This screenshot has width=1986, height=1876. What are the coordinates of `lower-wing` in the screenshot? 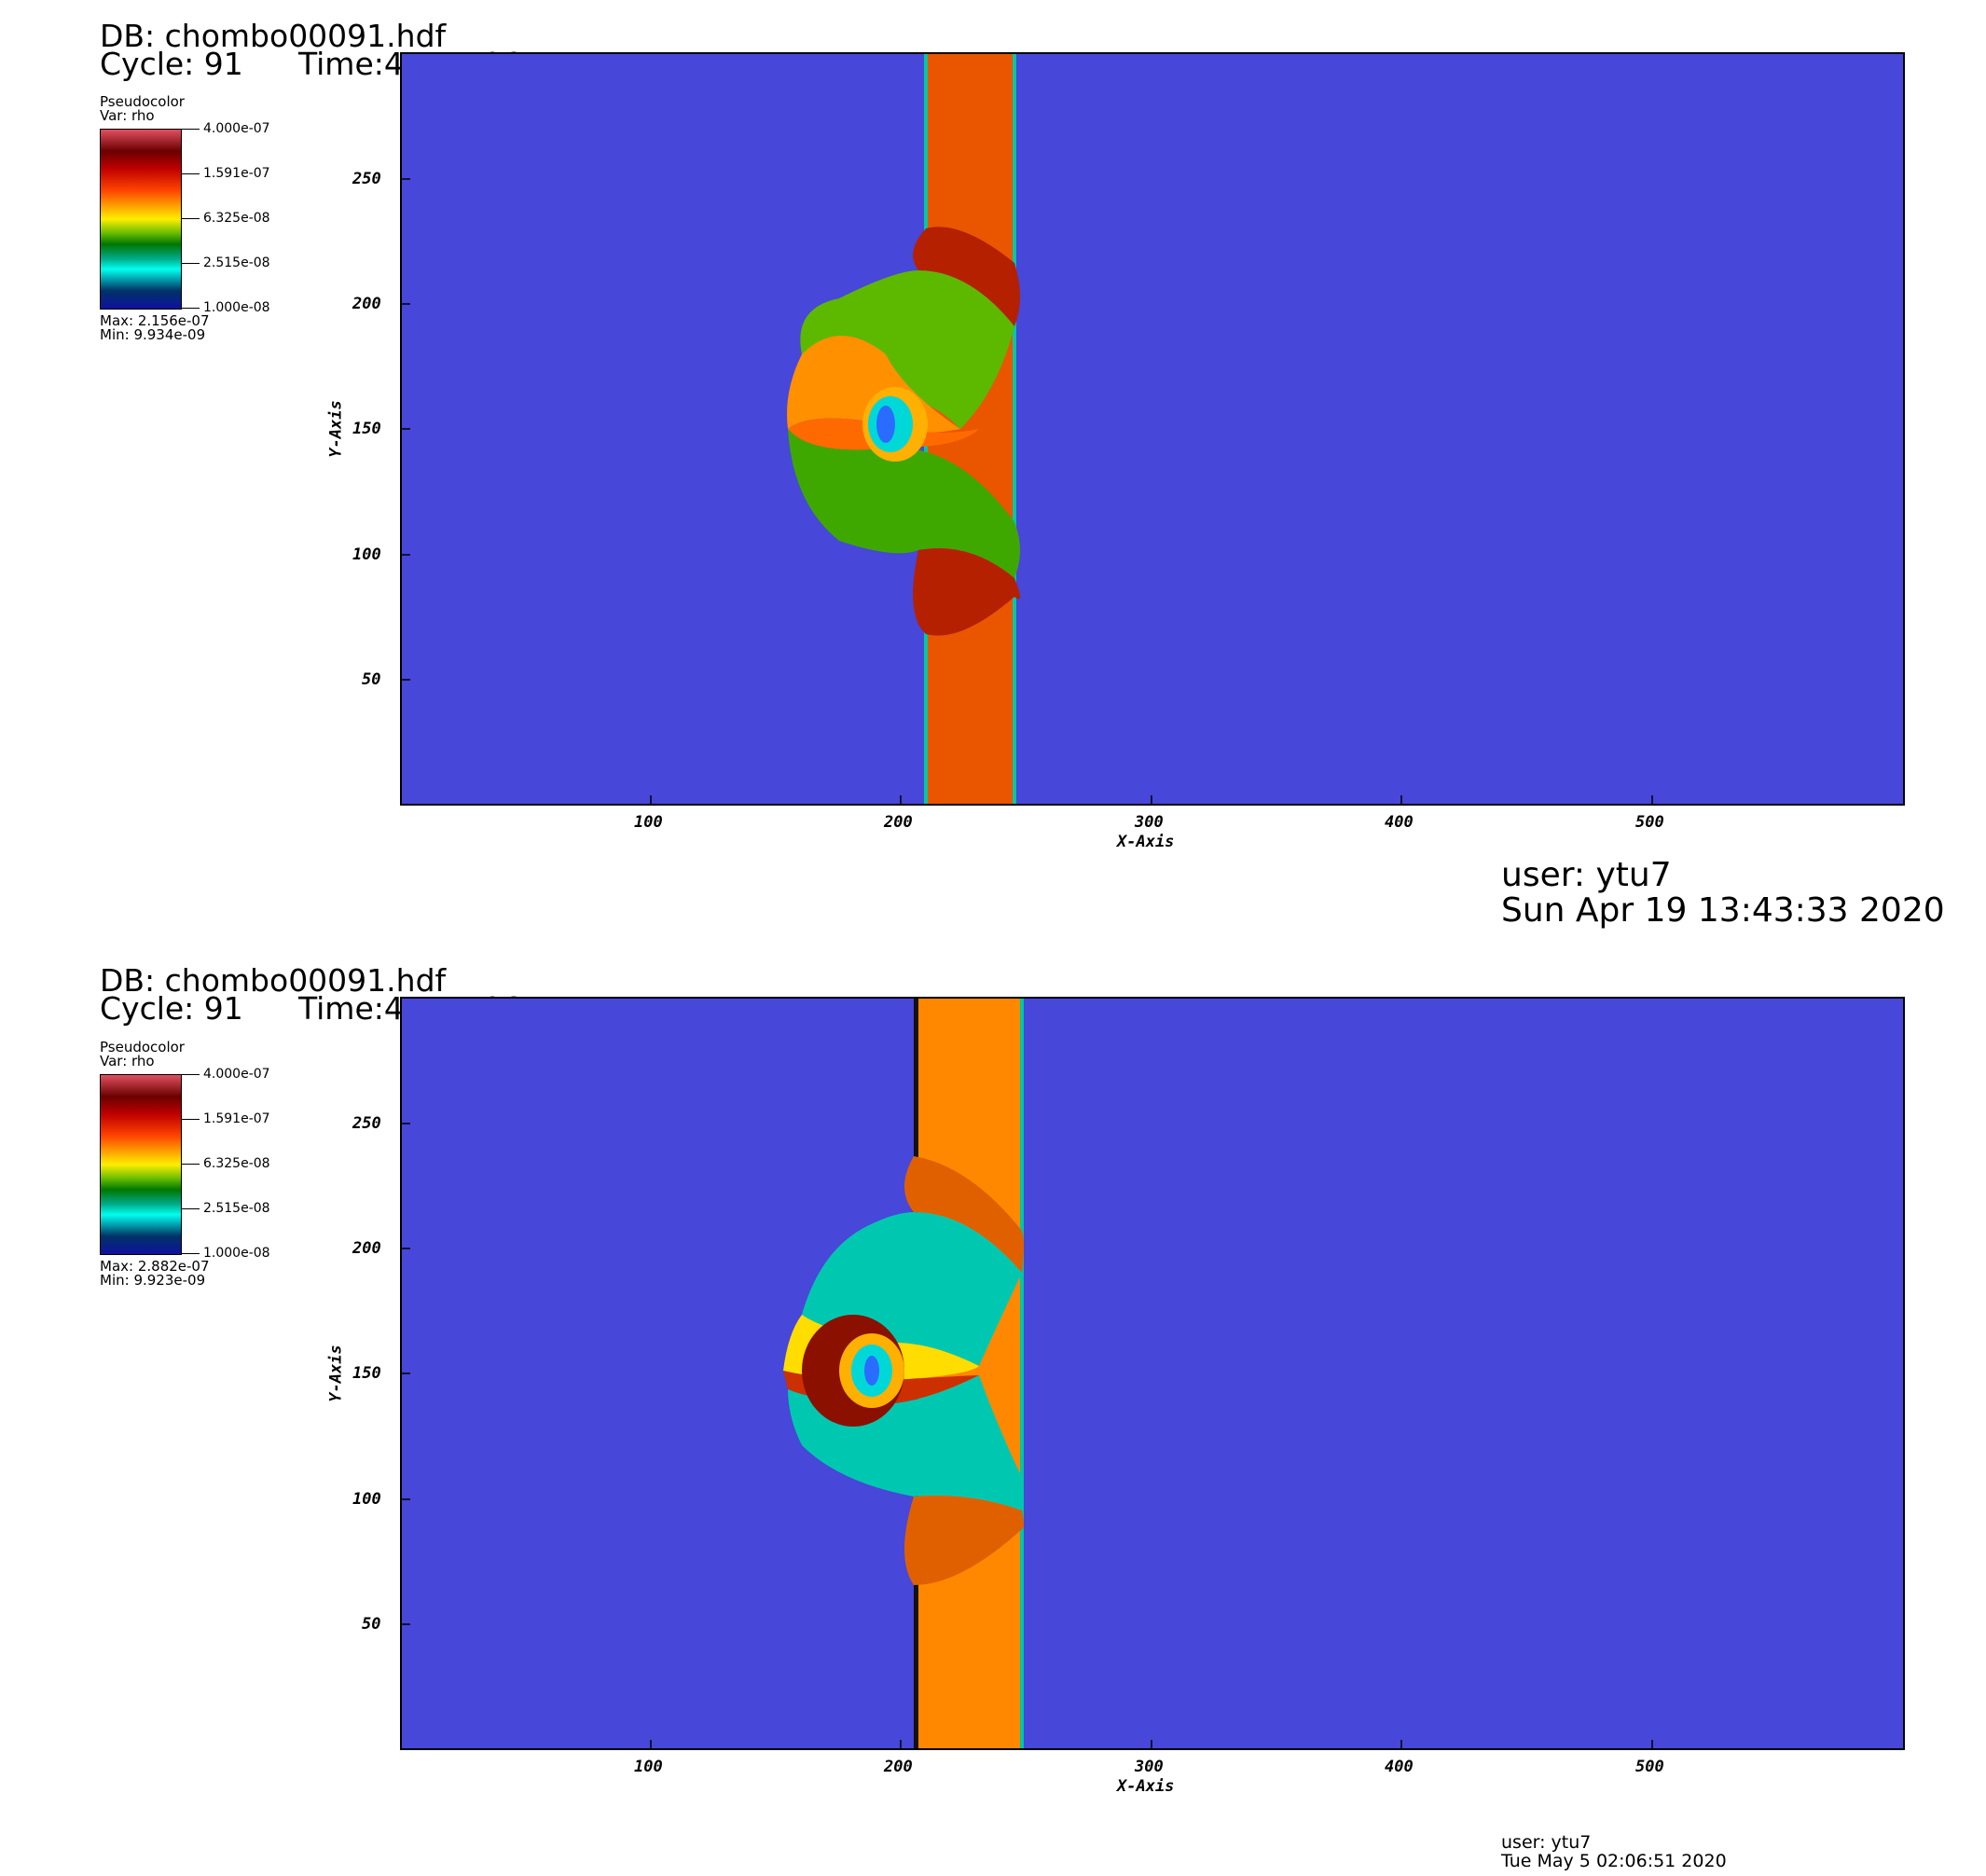 It's located at (904, 504).